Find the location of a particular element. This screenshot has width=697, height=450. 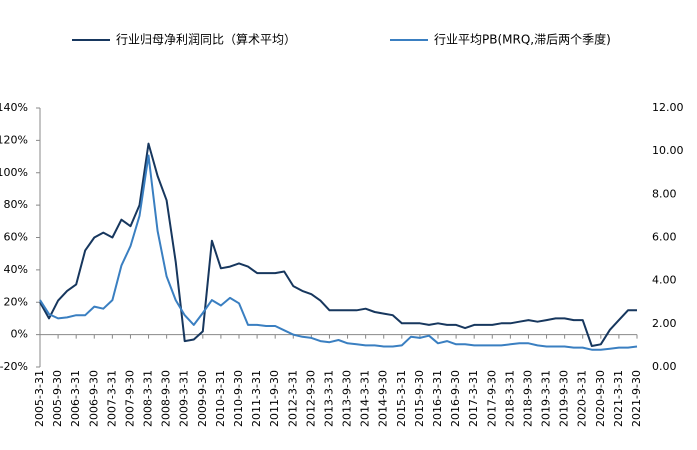

x-tick-label: 2005-3-31 is located at coordinates (39, 398).